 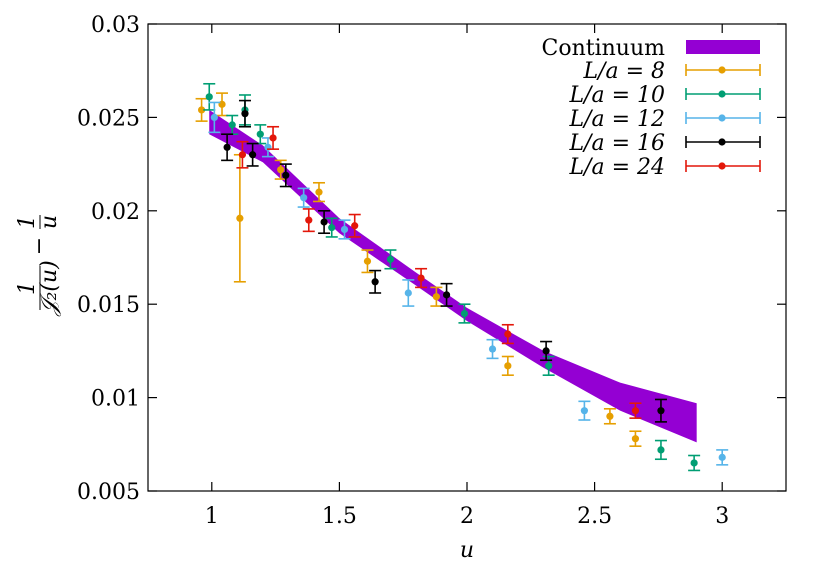 I want to click on legend-swatch, so click(x=723, y=47).